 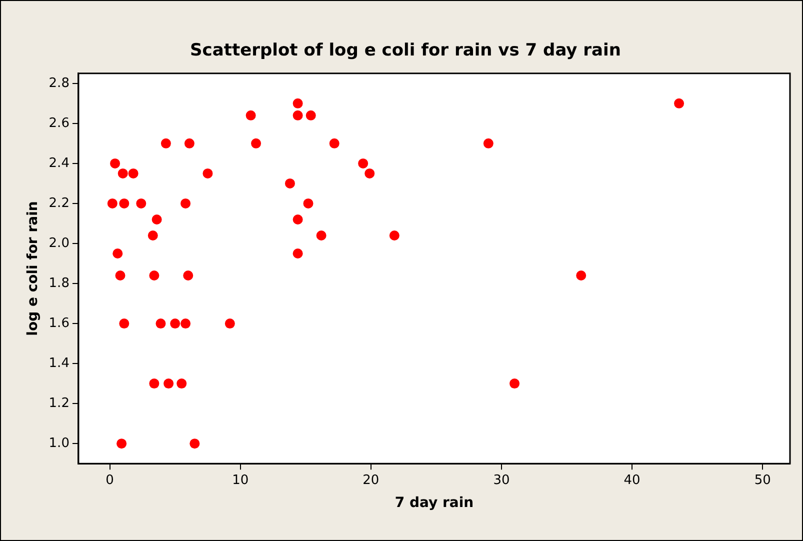 What do you see at coordinates (59, 203) in the screenshot?
I see `y-tick-label: 2.2` at bounding box center [59, 203].